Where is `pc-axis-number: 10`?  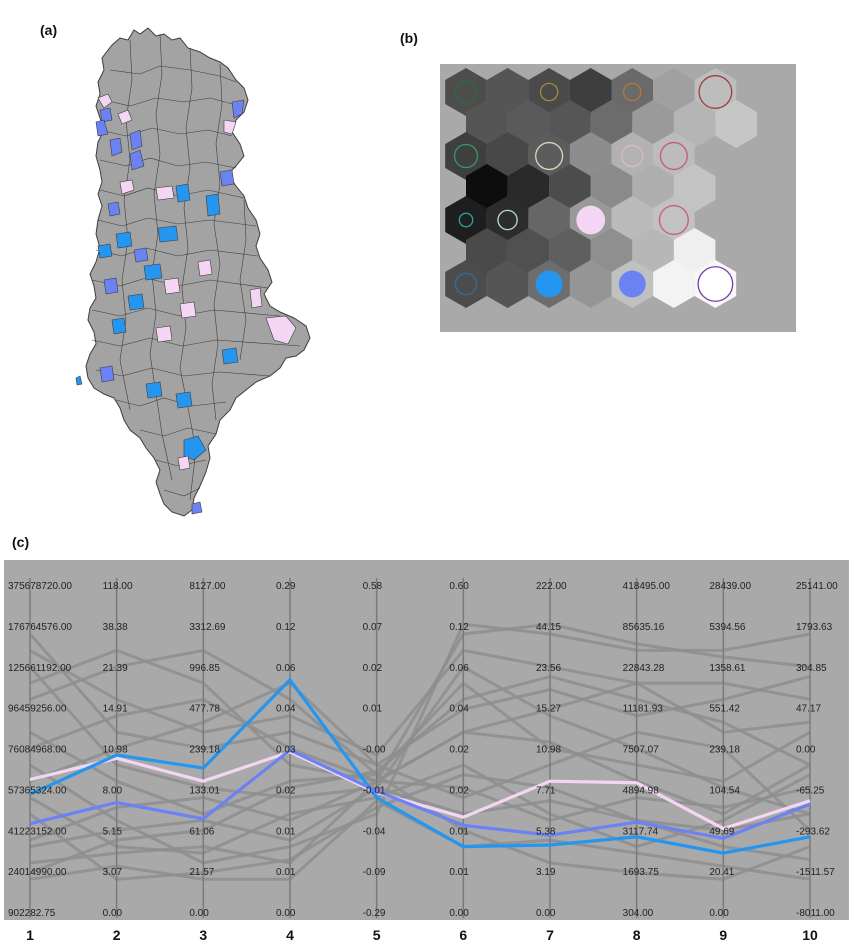 pc-axis-number: 10 is located at coordinates (810, 935).